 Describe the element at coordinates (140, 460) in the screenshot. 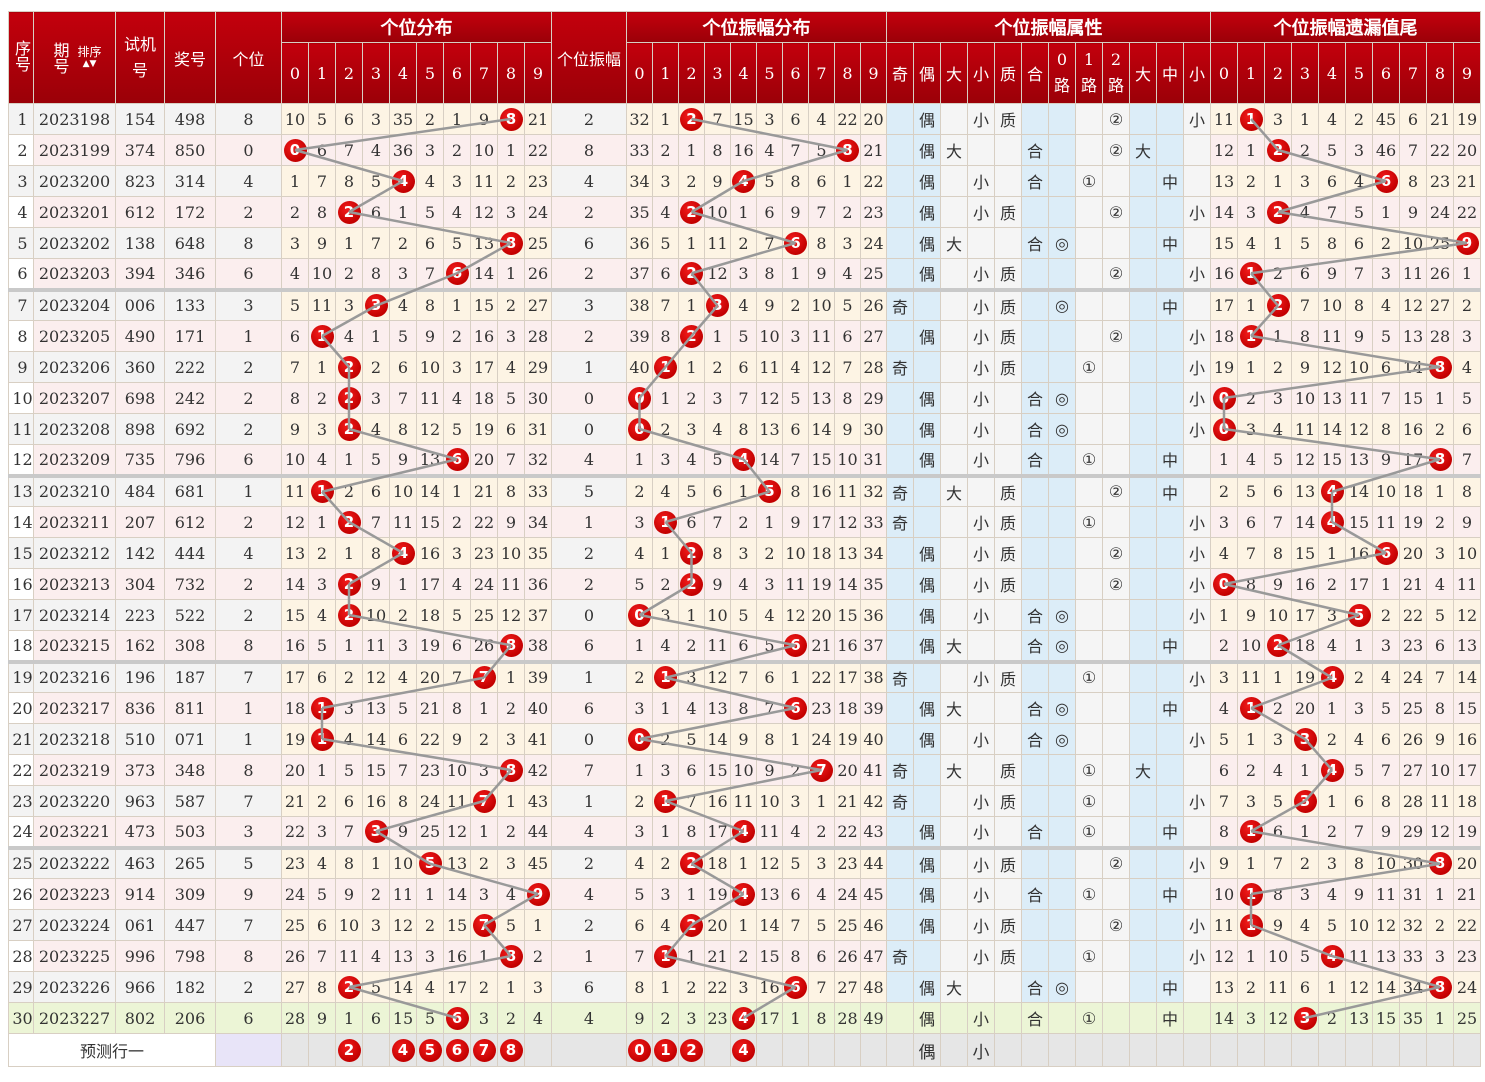

I see `row-test-number: 735` at that location.